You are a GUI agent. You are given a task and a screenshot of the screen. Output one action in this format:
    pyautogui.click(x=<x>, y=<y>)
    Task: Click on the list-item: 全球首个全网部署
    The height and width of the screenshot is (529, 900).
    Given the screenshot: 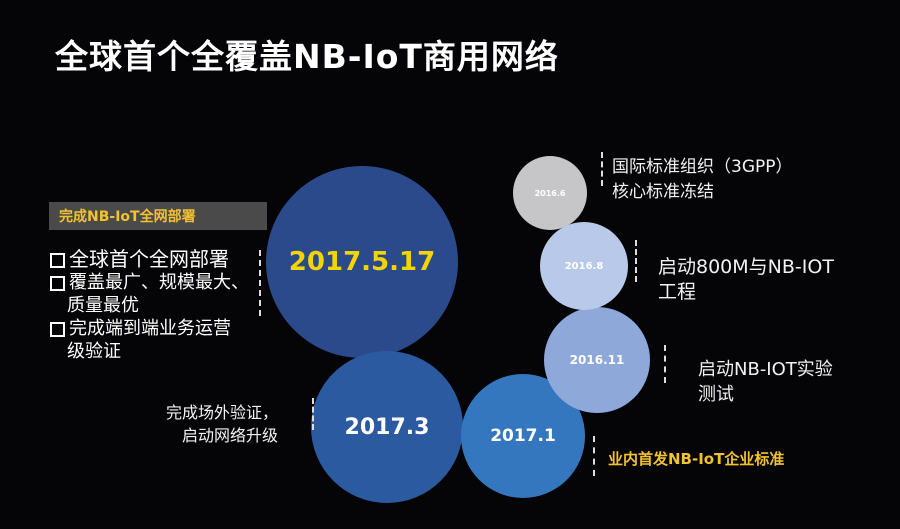 What is the action you would take?
    pyautogui.click(x=149, y=259)
    